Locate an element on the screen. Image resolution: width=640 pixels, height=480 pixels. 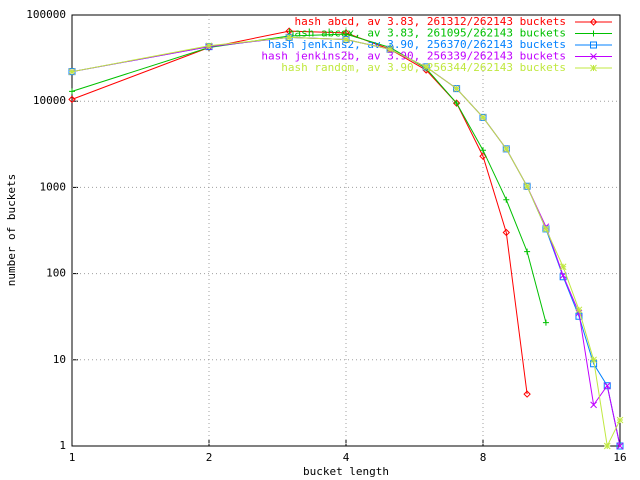
x-tick-label: 4 is located at coordinates (346, 457).